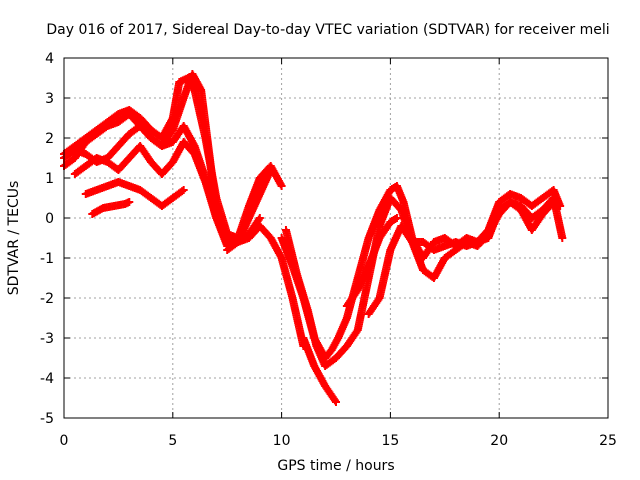  I want to click on y-tick-label: -5, so click(47, 419).